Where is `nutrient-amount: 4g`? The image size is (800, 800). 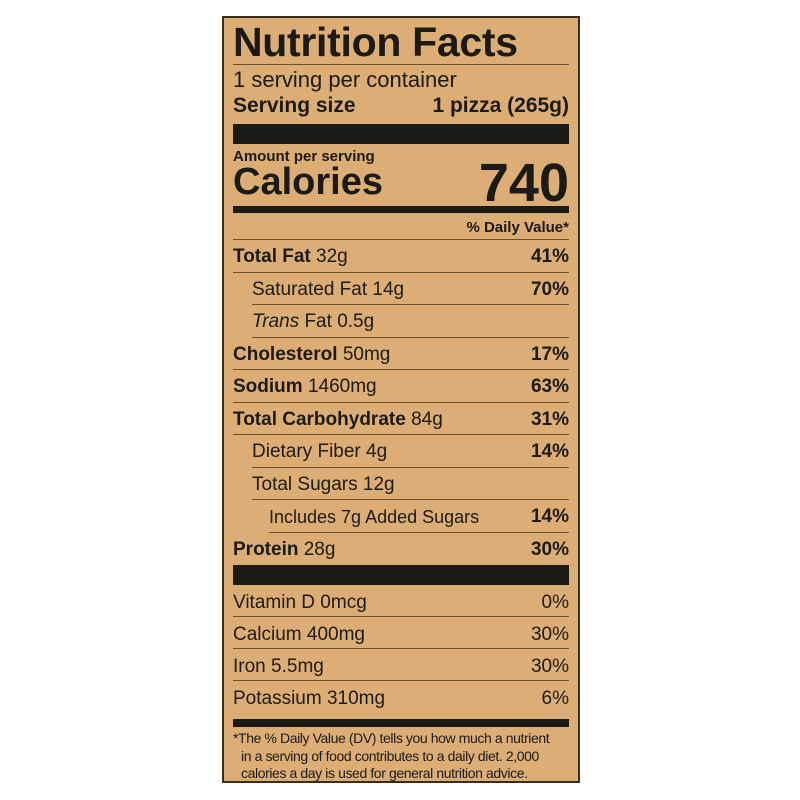
nutrient-amount: 4g is located at coordinates (377, 451).